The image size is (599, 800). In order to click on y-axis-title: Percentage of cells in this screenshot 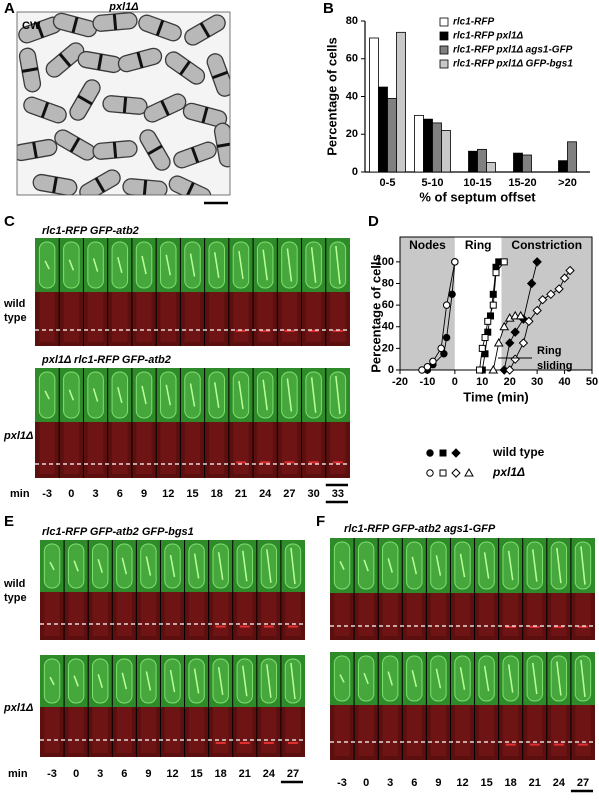, I will do `click(331, 96)`.